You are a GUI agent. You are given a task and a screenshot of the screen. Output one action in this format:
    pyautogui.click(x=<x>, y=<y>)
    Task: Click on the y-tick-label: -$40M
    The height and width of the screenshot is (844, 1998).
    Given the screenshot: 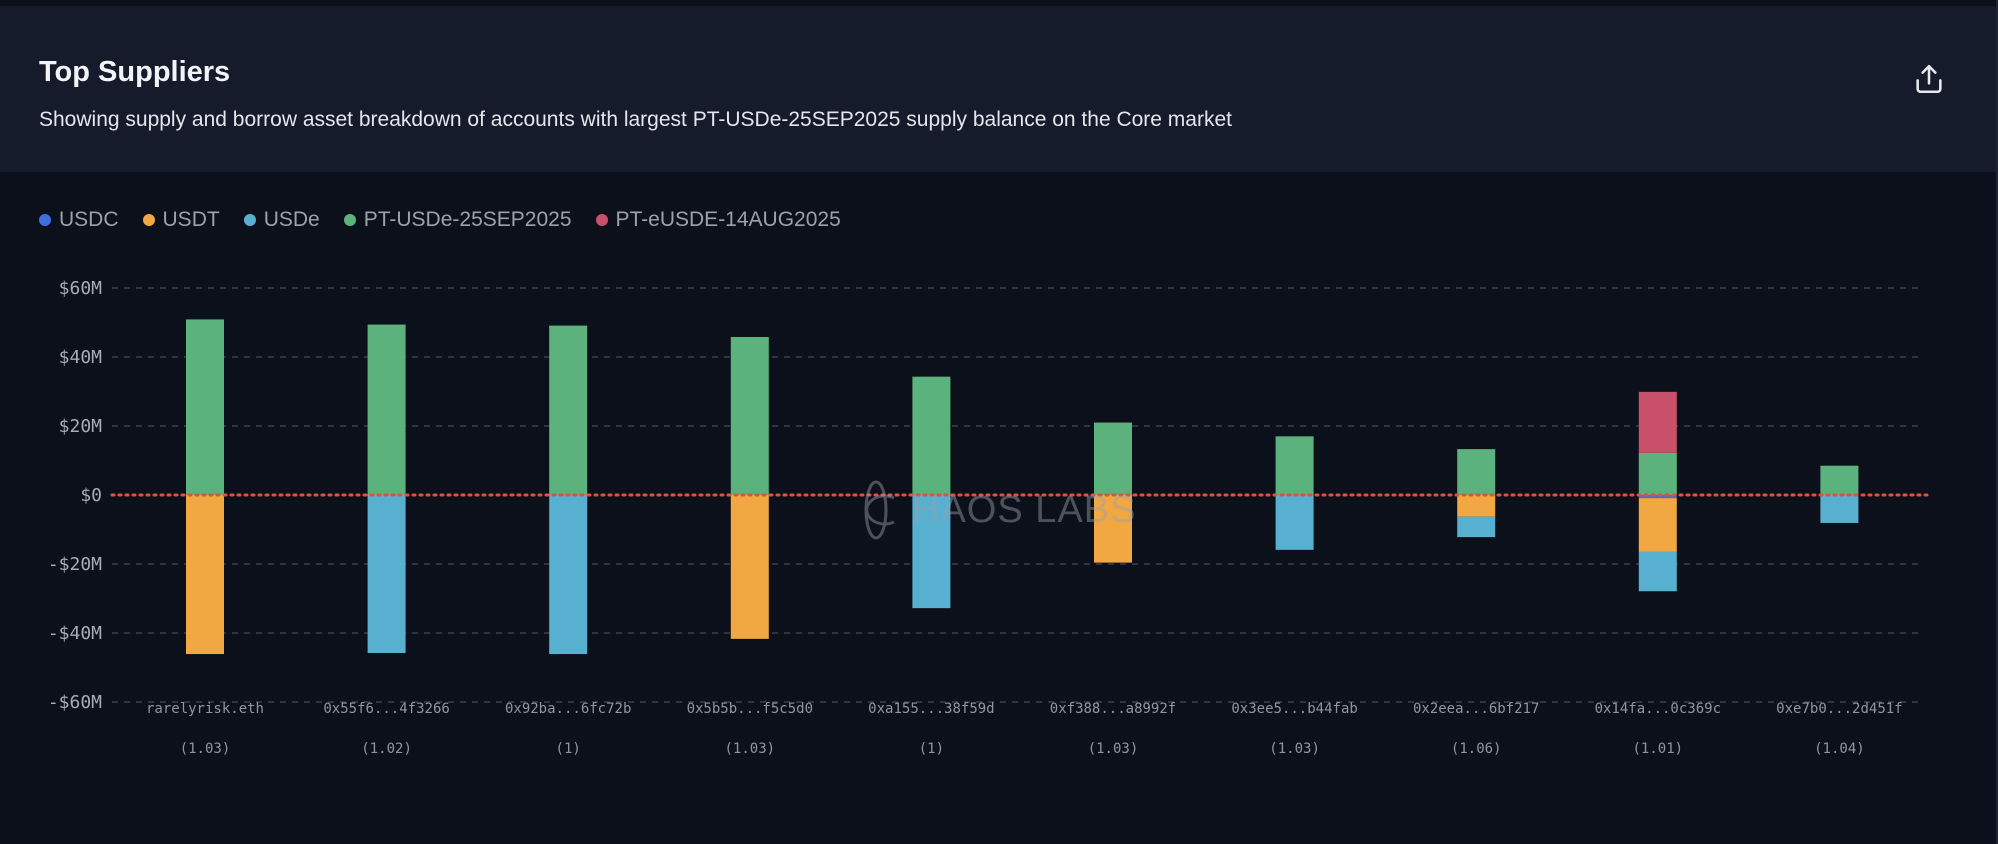 What is the action you would take?
    pyautogui.click(x=75, y=633)
    